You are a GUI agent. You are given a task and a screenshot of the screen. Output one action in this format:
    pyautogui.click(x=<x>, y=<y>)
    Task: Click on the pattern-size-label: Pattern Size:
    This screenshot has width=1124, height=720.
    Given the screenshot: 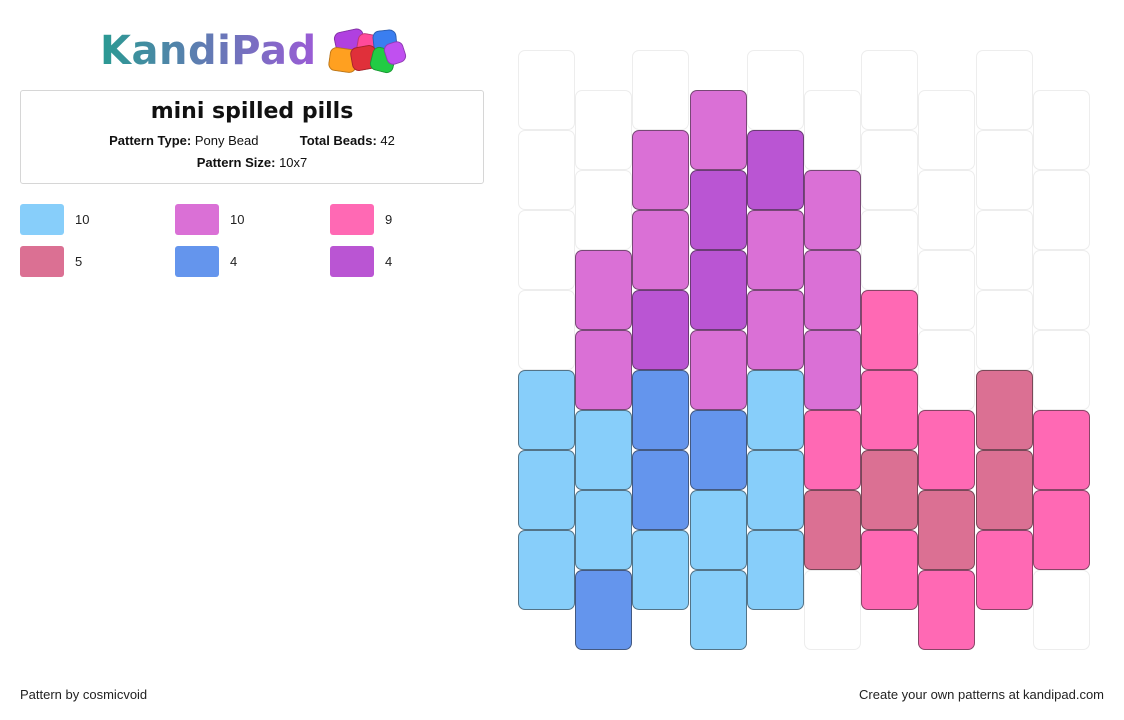 What is the action you would take?
    pyautogui.click(x=236, y=162)
    